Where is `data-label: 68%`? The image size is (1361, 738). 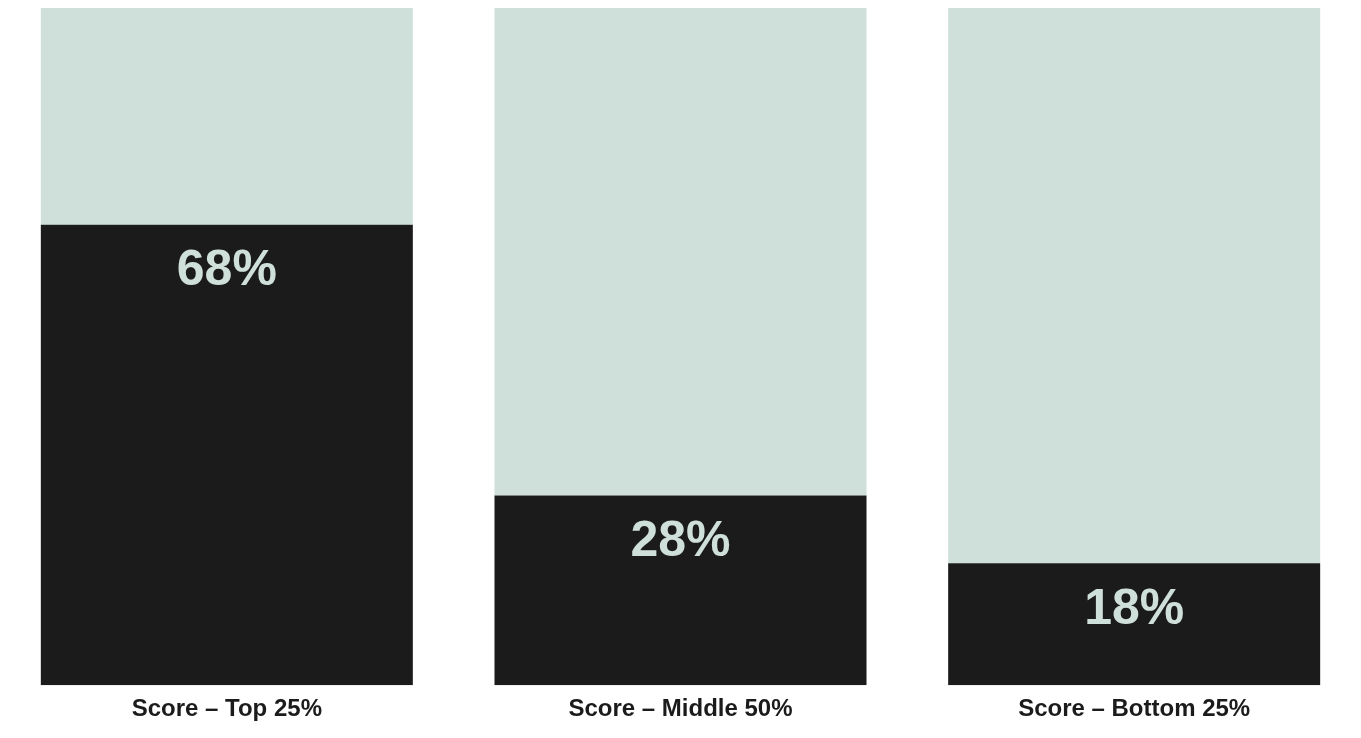
data-label: 68% is located at coordinates (226, 268).